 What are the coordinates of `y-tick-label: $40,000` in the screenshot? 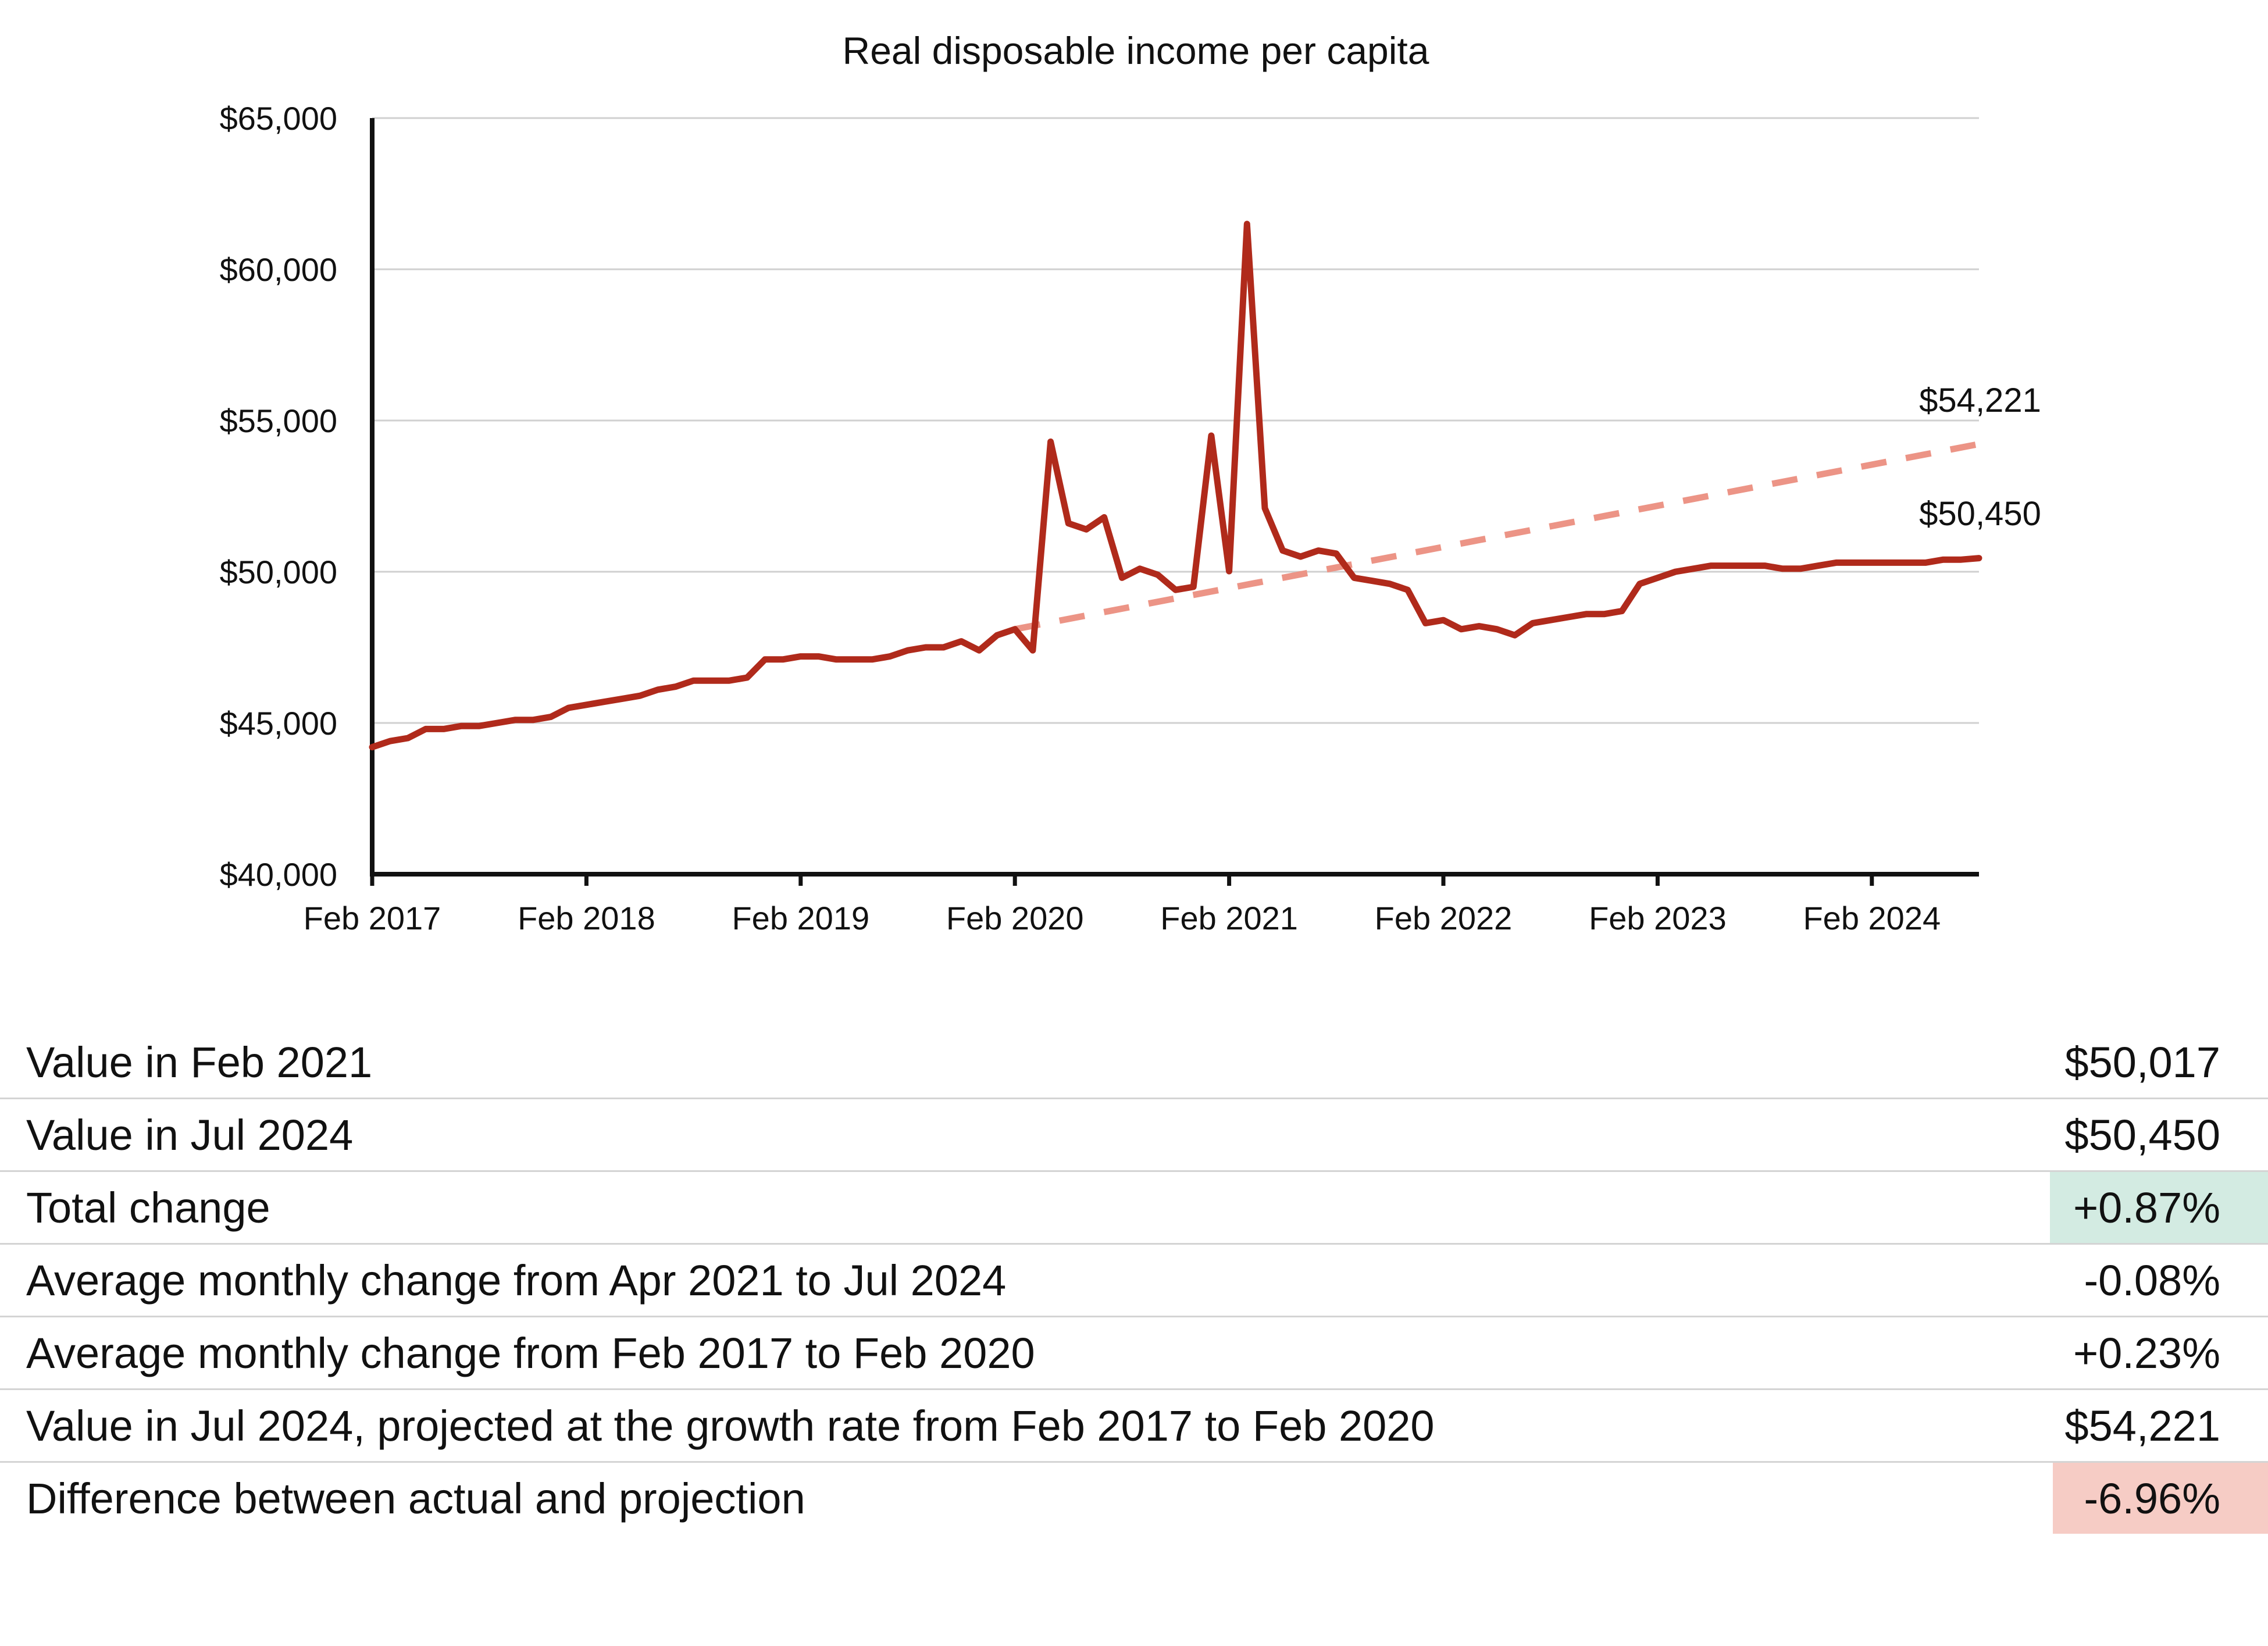 It's located at (278, 874).